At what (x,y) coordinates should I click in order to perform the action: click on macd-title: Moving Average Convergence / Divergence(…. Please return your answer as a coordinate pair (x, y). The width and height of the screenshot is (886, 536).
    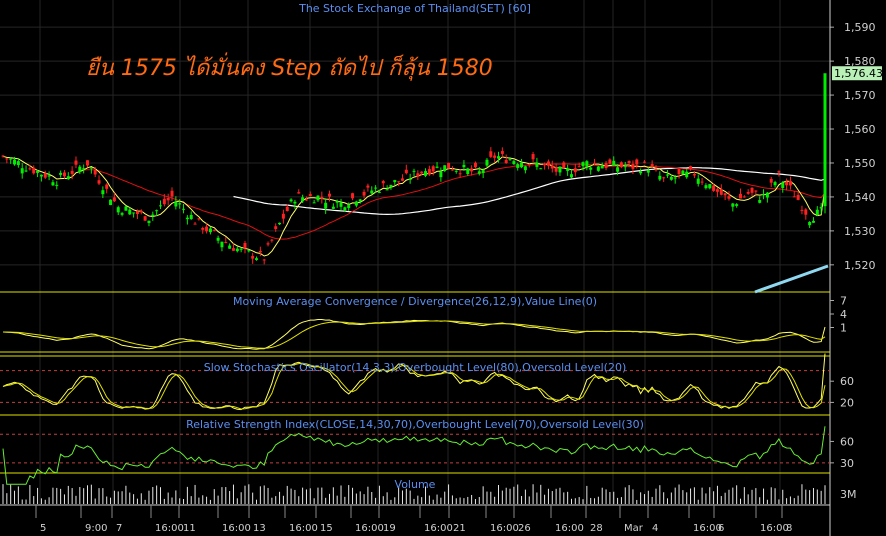
    Looking at the image, I should click on (415, 301).